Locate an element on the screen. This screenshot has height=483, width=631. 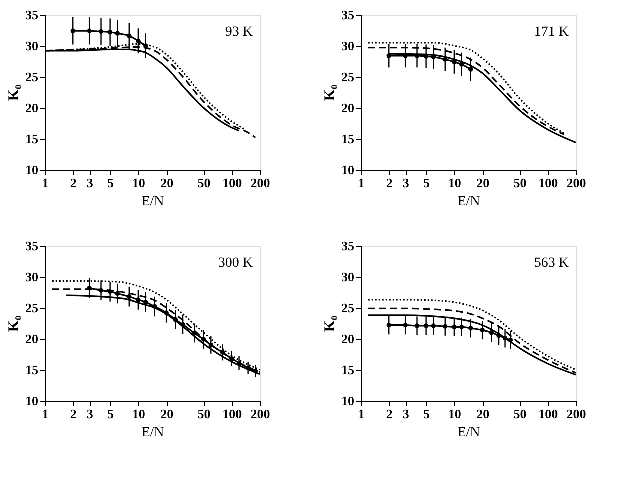
annotation: 563 K is located at coordinates (551, 263).